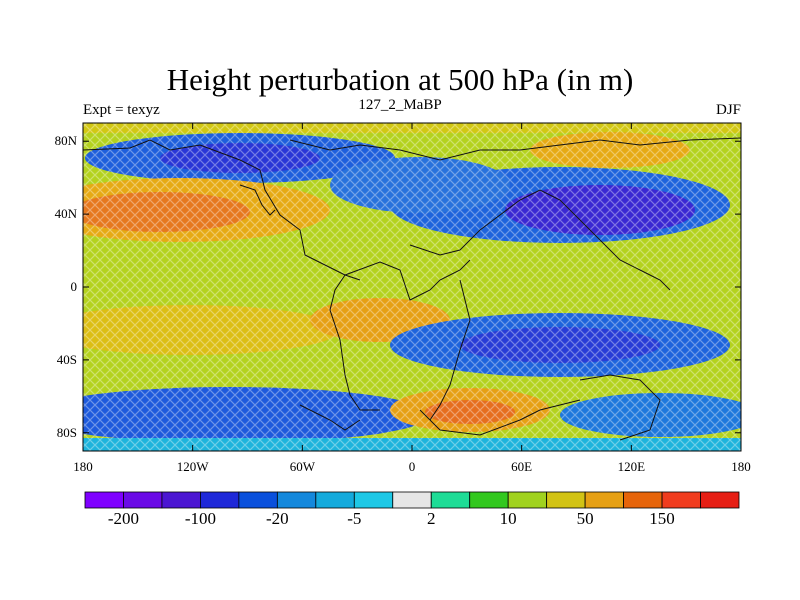 The width and height of the screenshot is (800, 600). What do you see at coordinates (121, 110) in the screenshot?
I see `experiment-label: Expt = texyz` at bounding box center [121, 110].